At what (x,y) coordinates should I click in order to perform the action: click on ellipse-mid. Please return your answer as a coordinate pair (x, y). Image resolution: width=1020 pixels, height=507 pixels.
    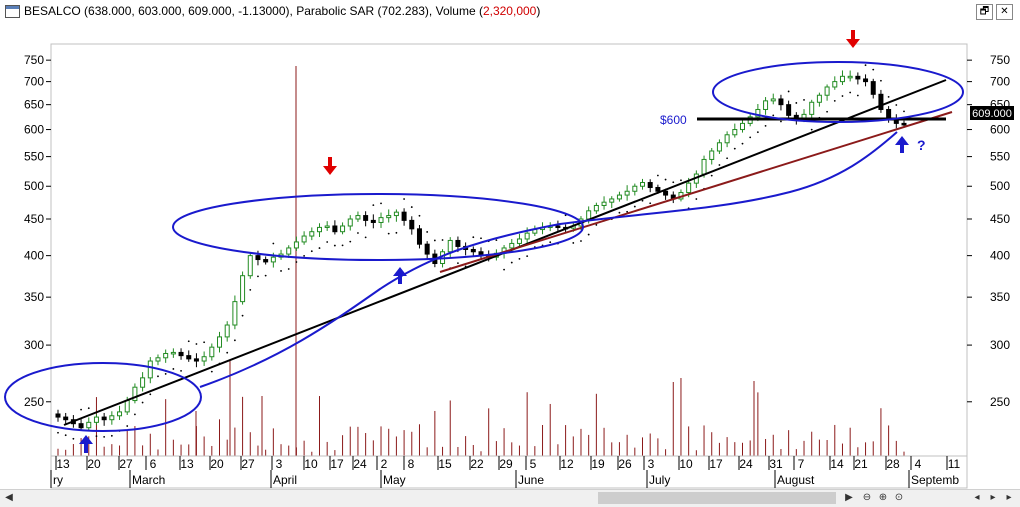
    Looking at the image, I should click on (378, 227).